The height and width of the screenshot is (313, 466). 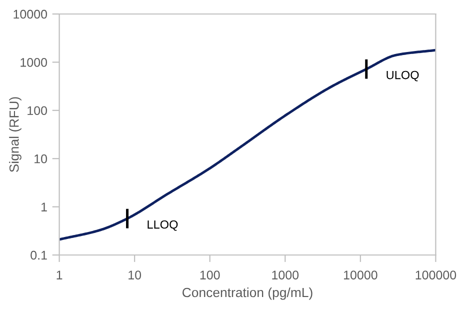 What do you see at coordinates (41, 159) in the screenshot?
I see `y-tick-label: 10` at bounding box center [41, 159].